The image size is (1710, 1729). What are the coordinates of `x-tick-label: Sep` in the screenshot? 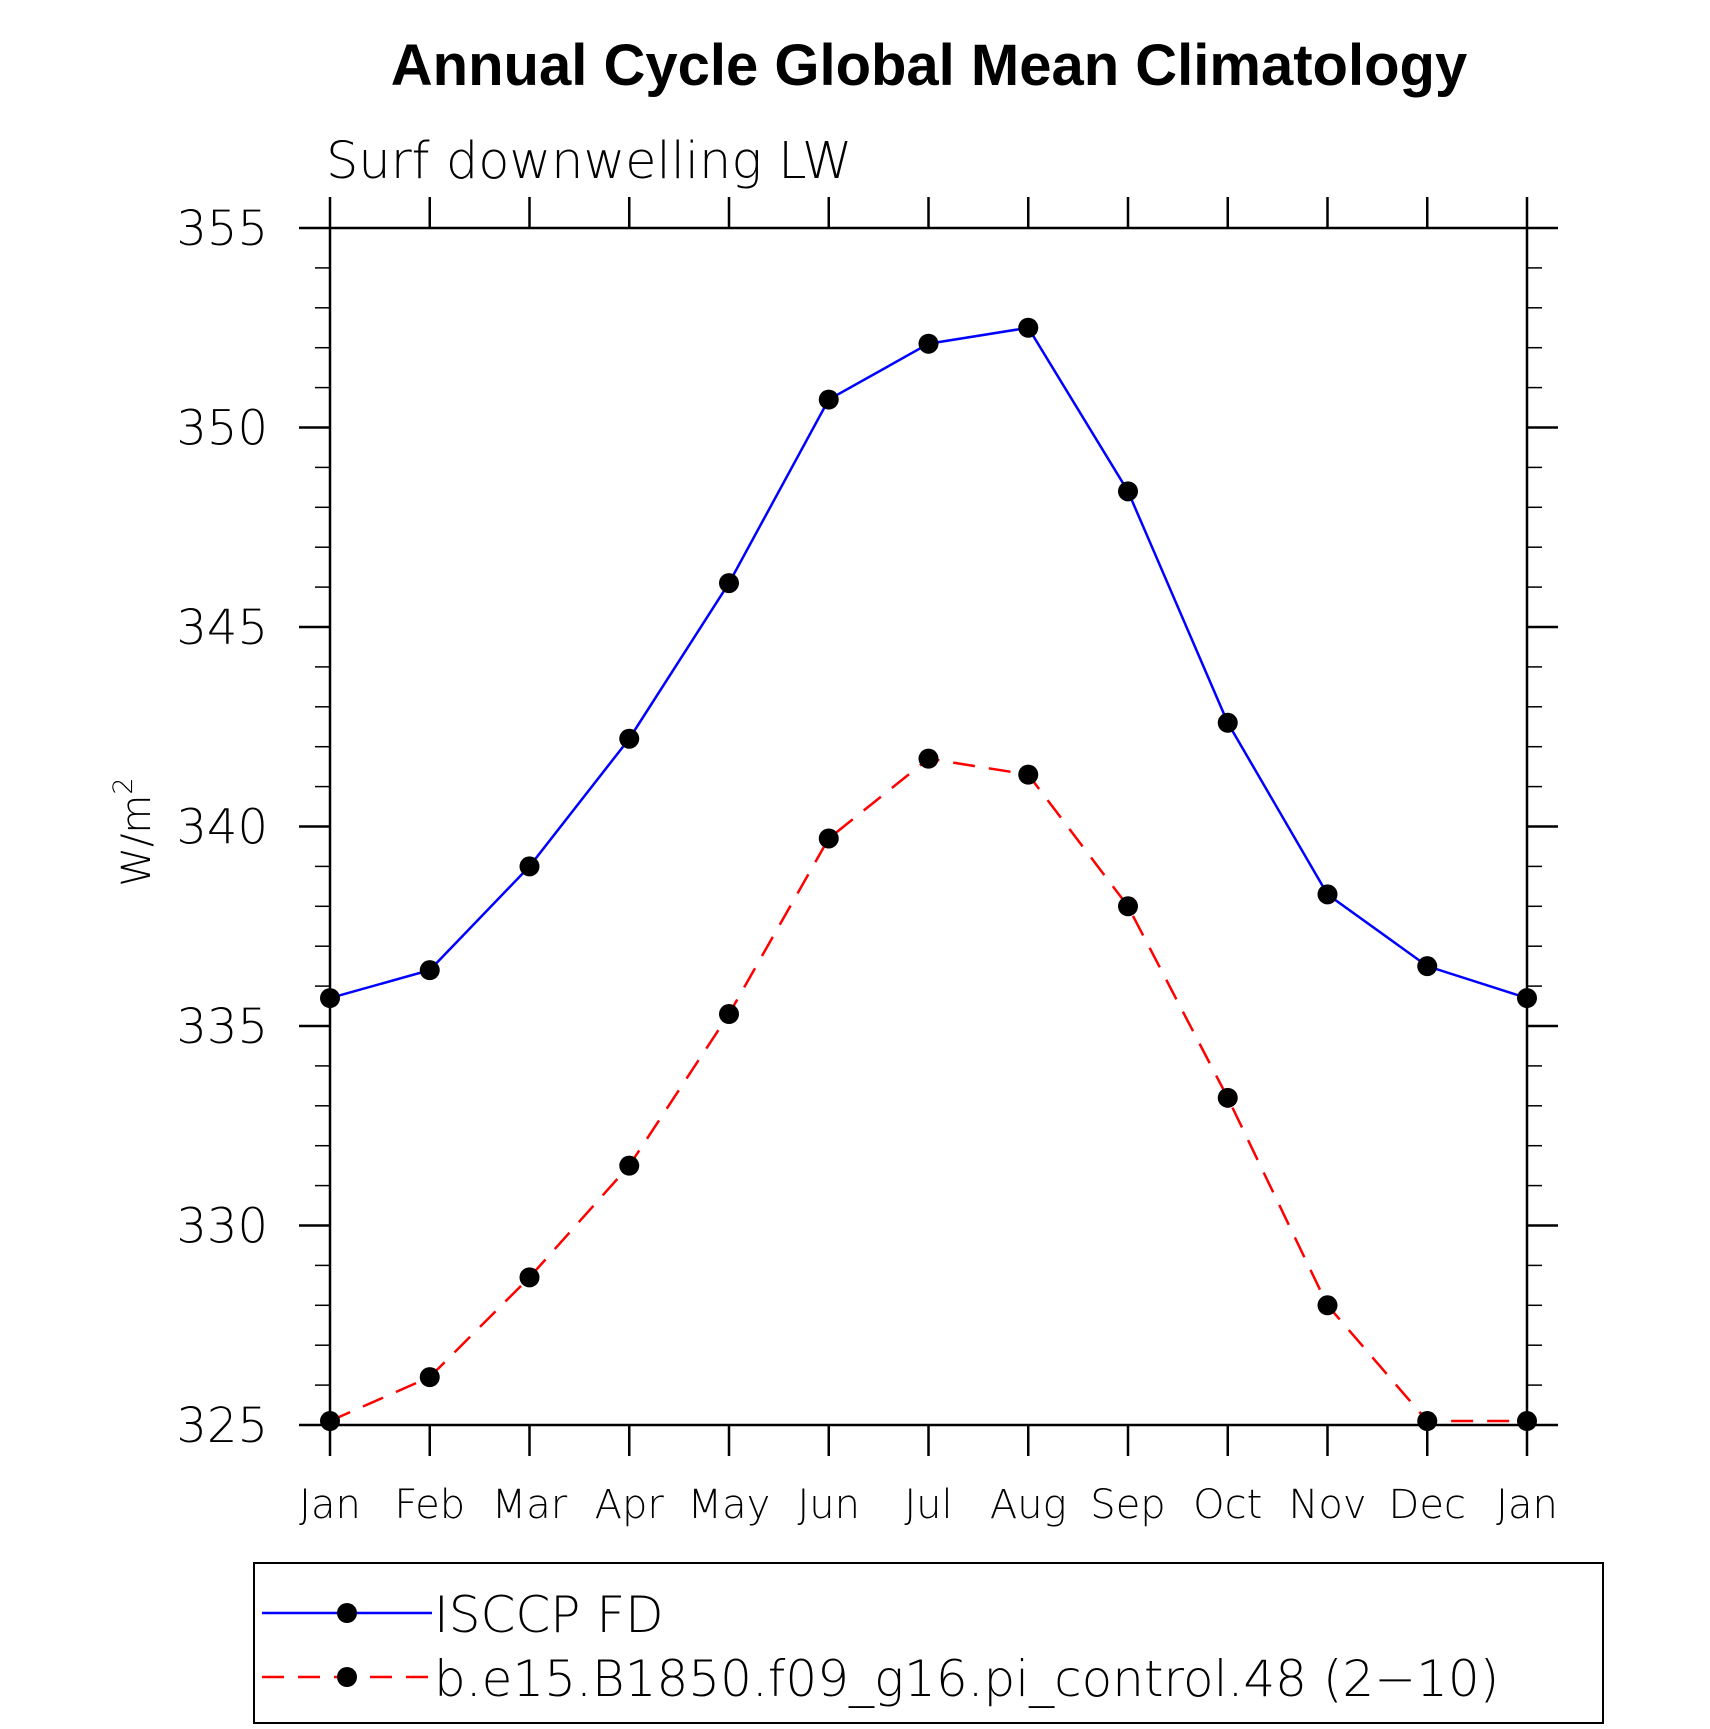 It's located at (1127, 1505).